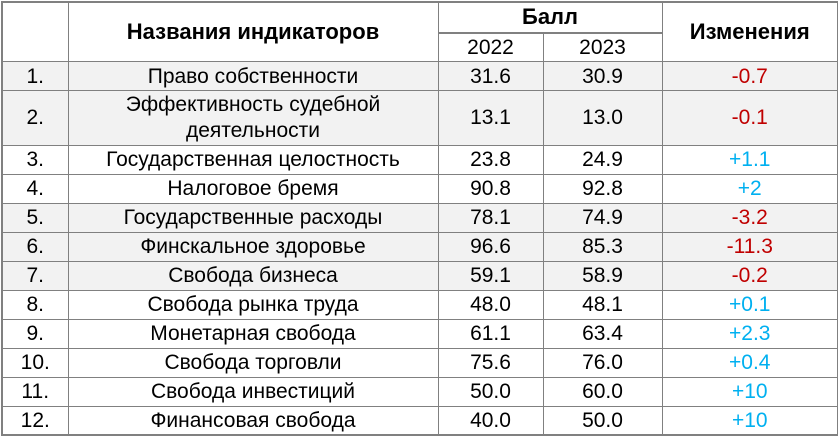 This screenshot has width=838, height=439. What do you see at coordinates (602, 304) in the screenshot?
I see `score-2023: 48.1` at bounding box center [602, 304].